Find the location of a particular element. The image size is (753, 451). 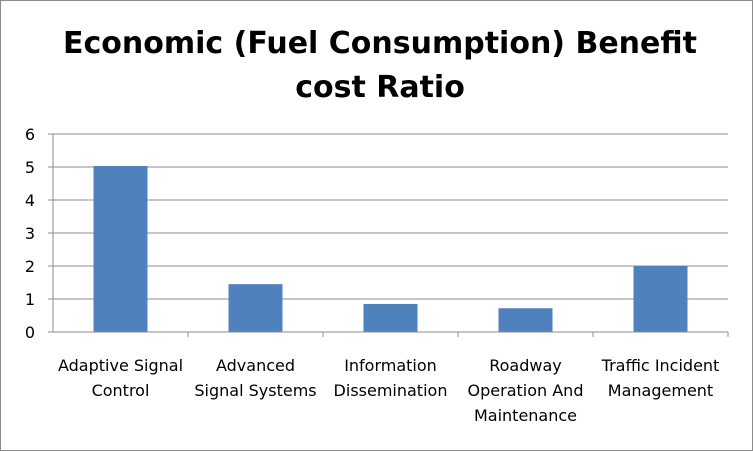

x-category-label-line: Operation And is located at coordinates (526, 390).